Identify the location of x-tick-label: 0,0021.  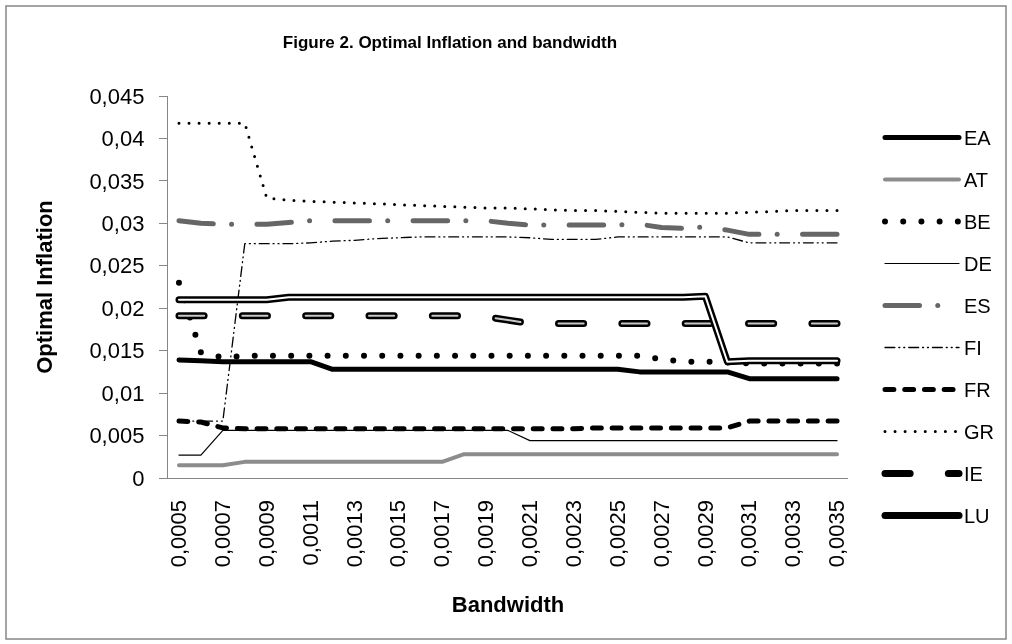
(530, 533).